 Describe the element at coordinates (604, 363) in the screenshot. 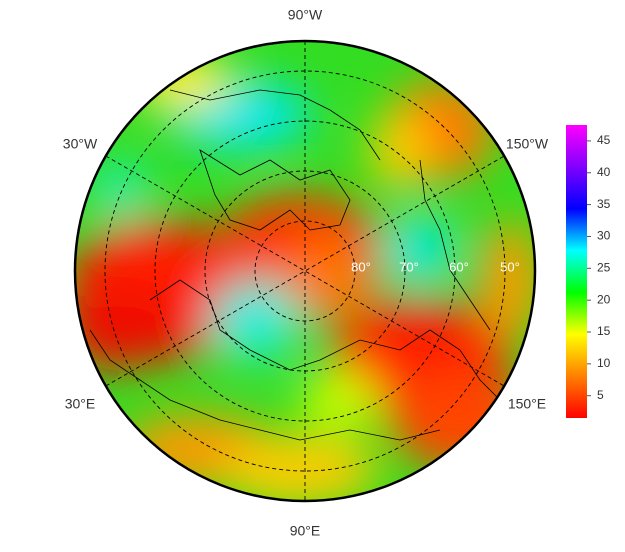

I see `colorbar-tick-label: 10` at that location.